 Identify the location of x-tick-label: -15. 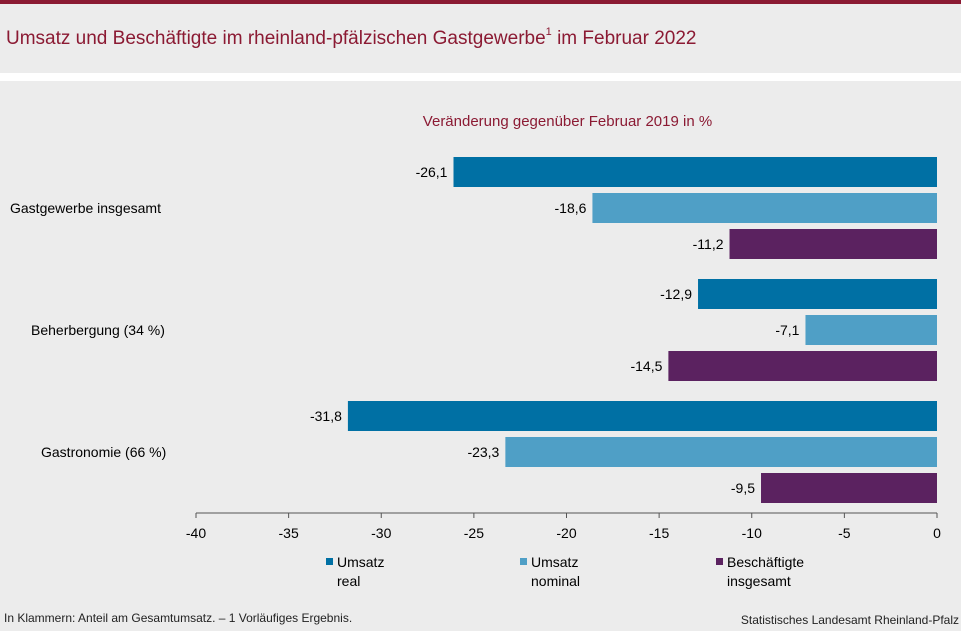
(659, 533).